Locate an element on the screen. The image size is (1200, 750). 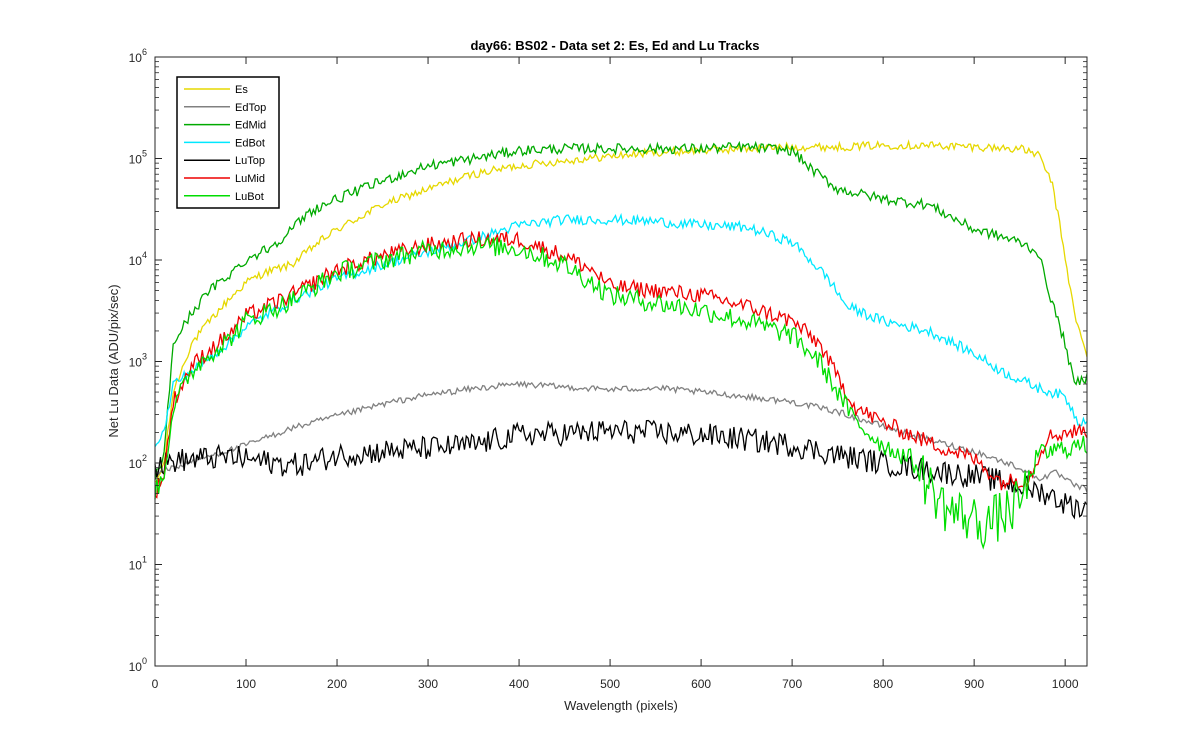
x-axis-label: Wavelength (pixels) is located at coordinates (621, 705).